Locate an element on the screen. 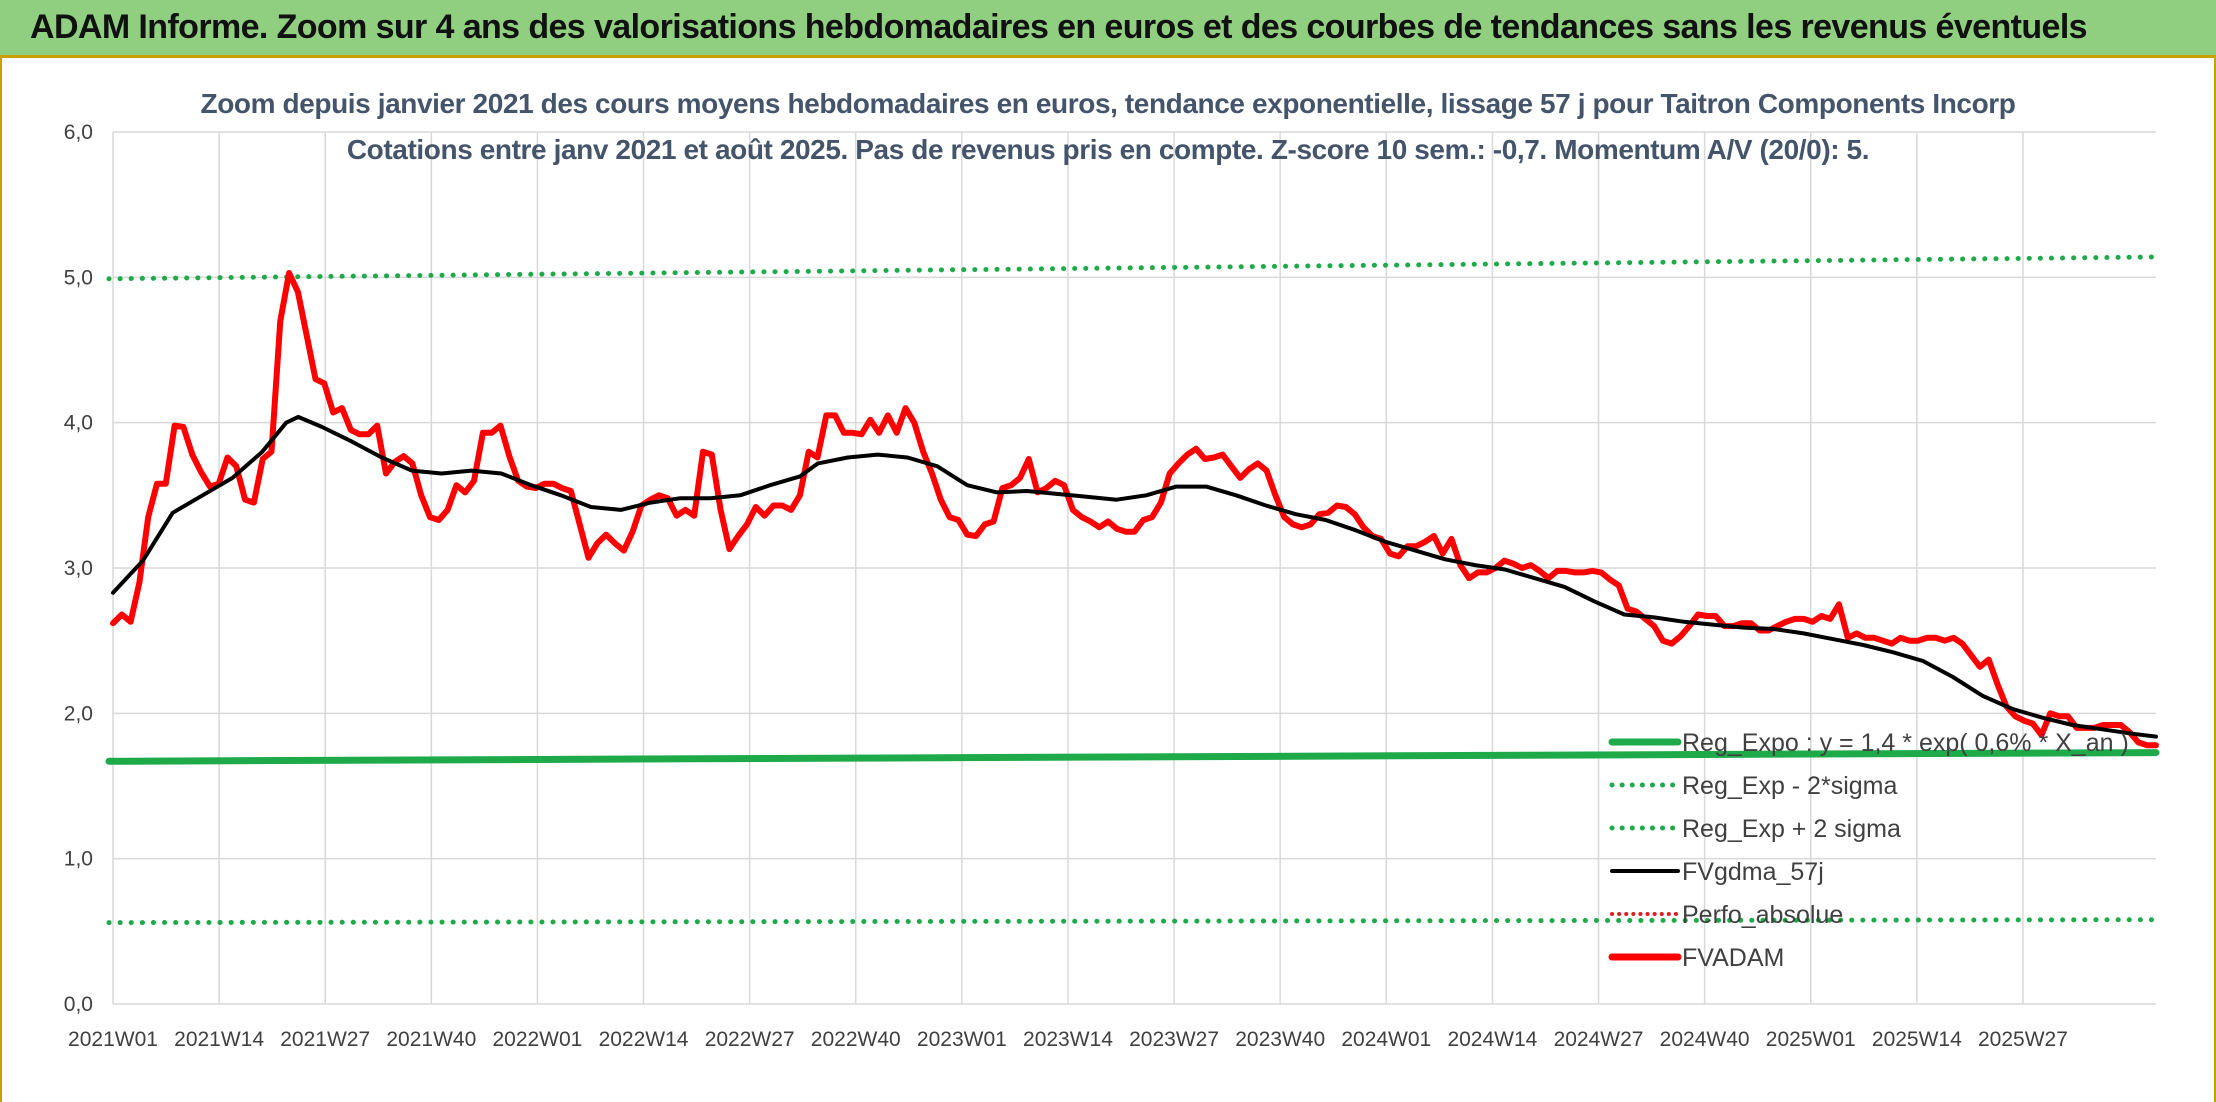  series-line-lower-sigma is located at coordinates (1132, 921).